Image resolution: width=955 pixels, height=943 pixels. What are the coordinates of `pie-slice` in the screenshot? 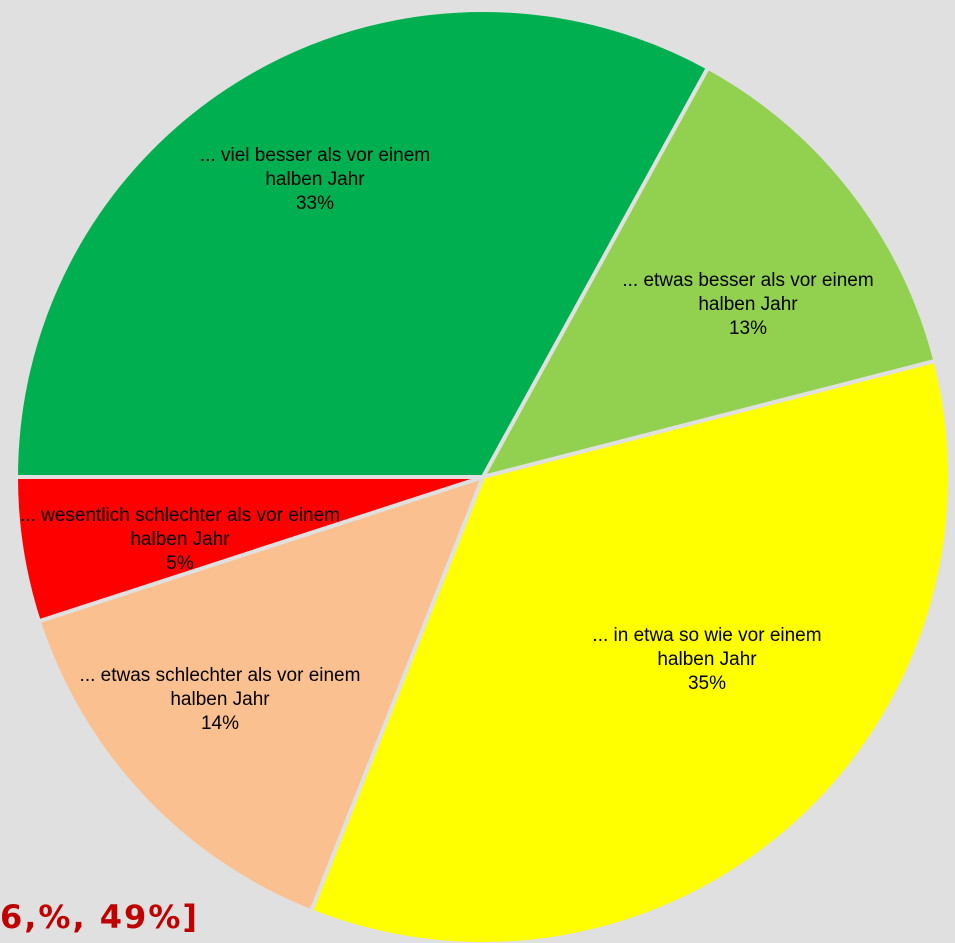 It's located at (248, 549).